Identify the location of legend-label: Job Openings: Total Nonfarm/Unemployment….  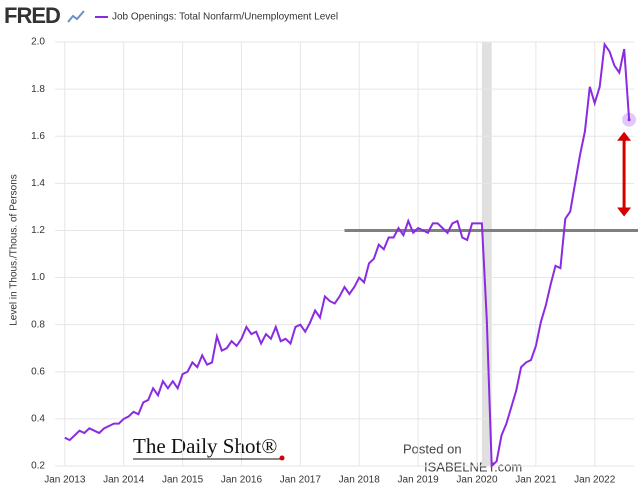
(225, 17).